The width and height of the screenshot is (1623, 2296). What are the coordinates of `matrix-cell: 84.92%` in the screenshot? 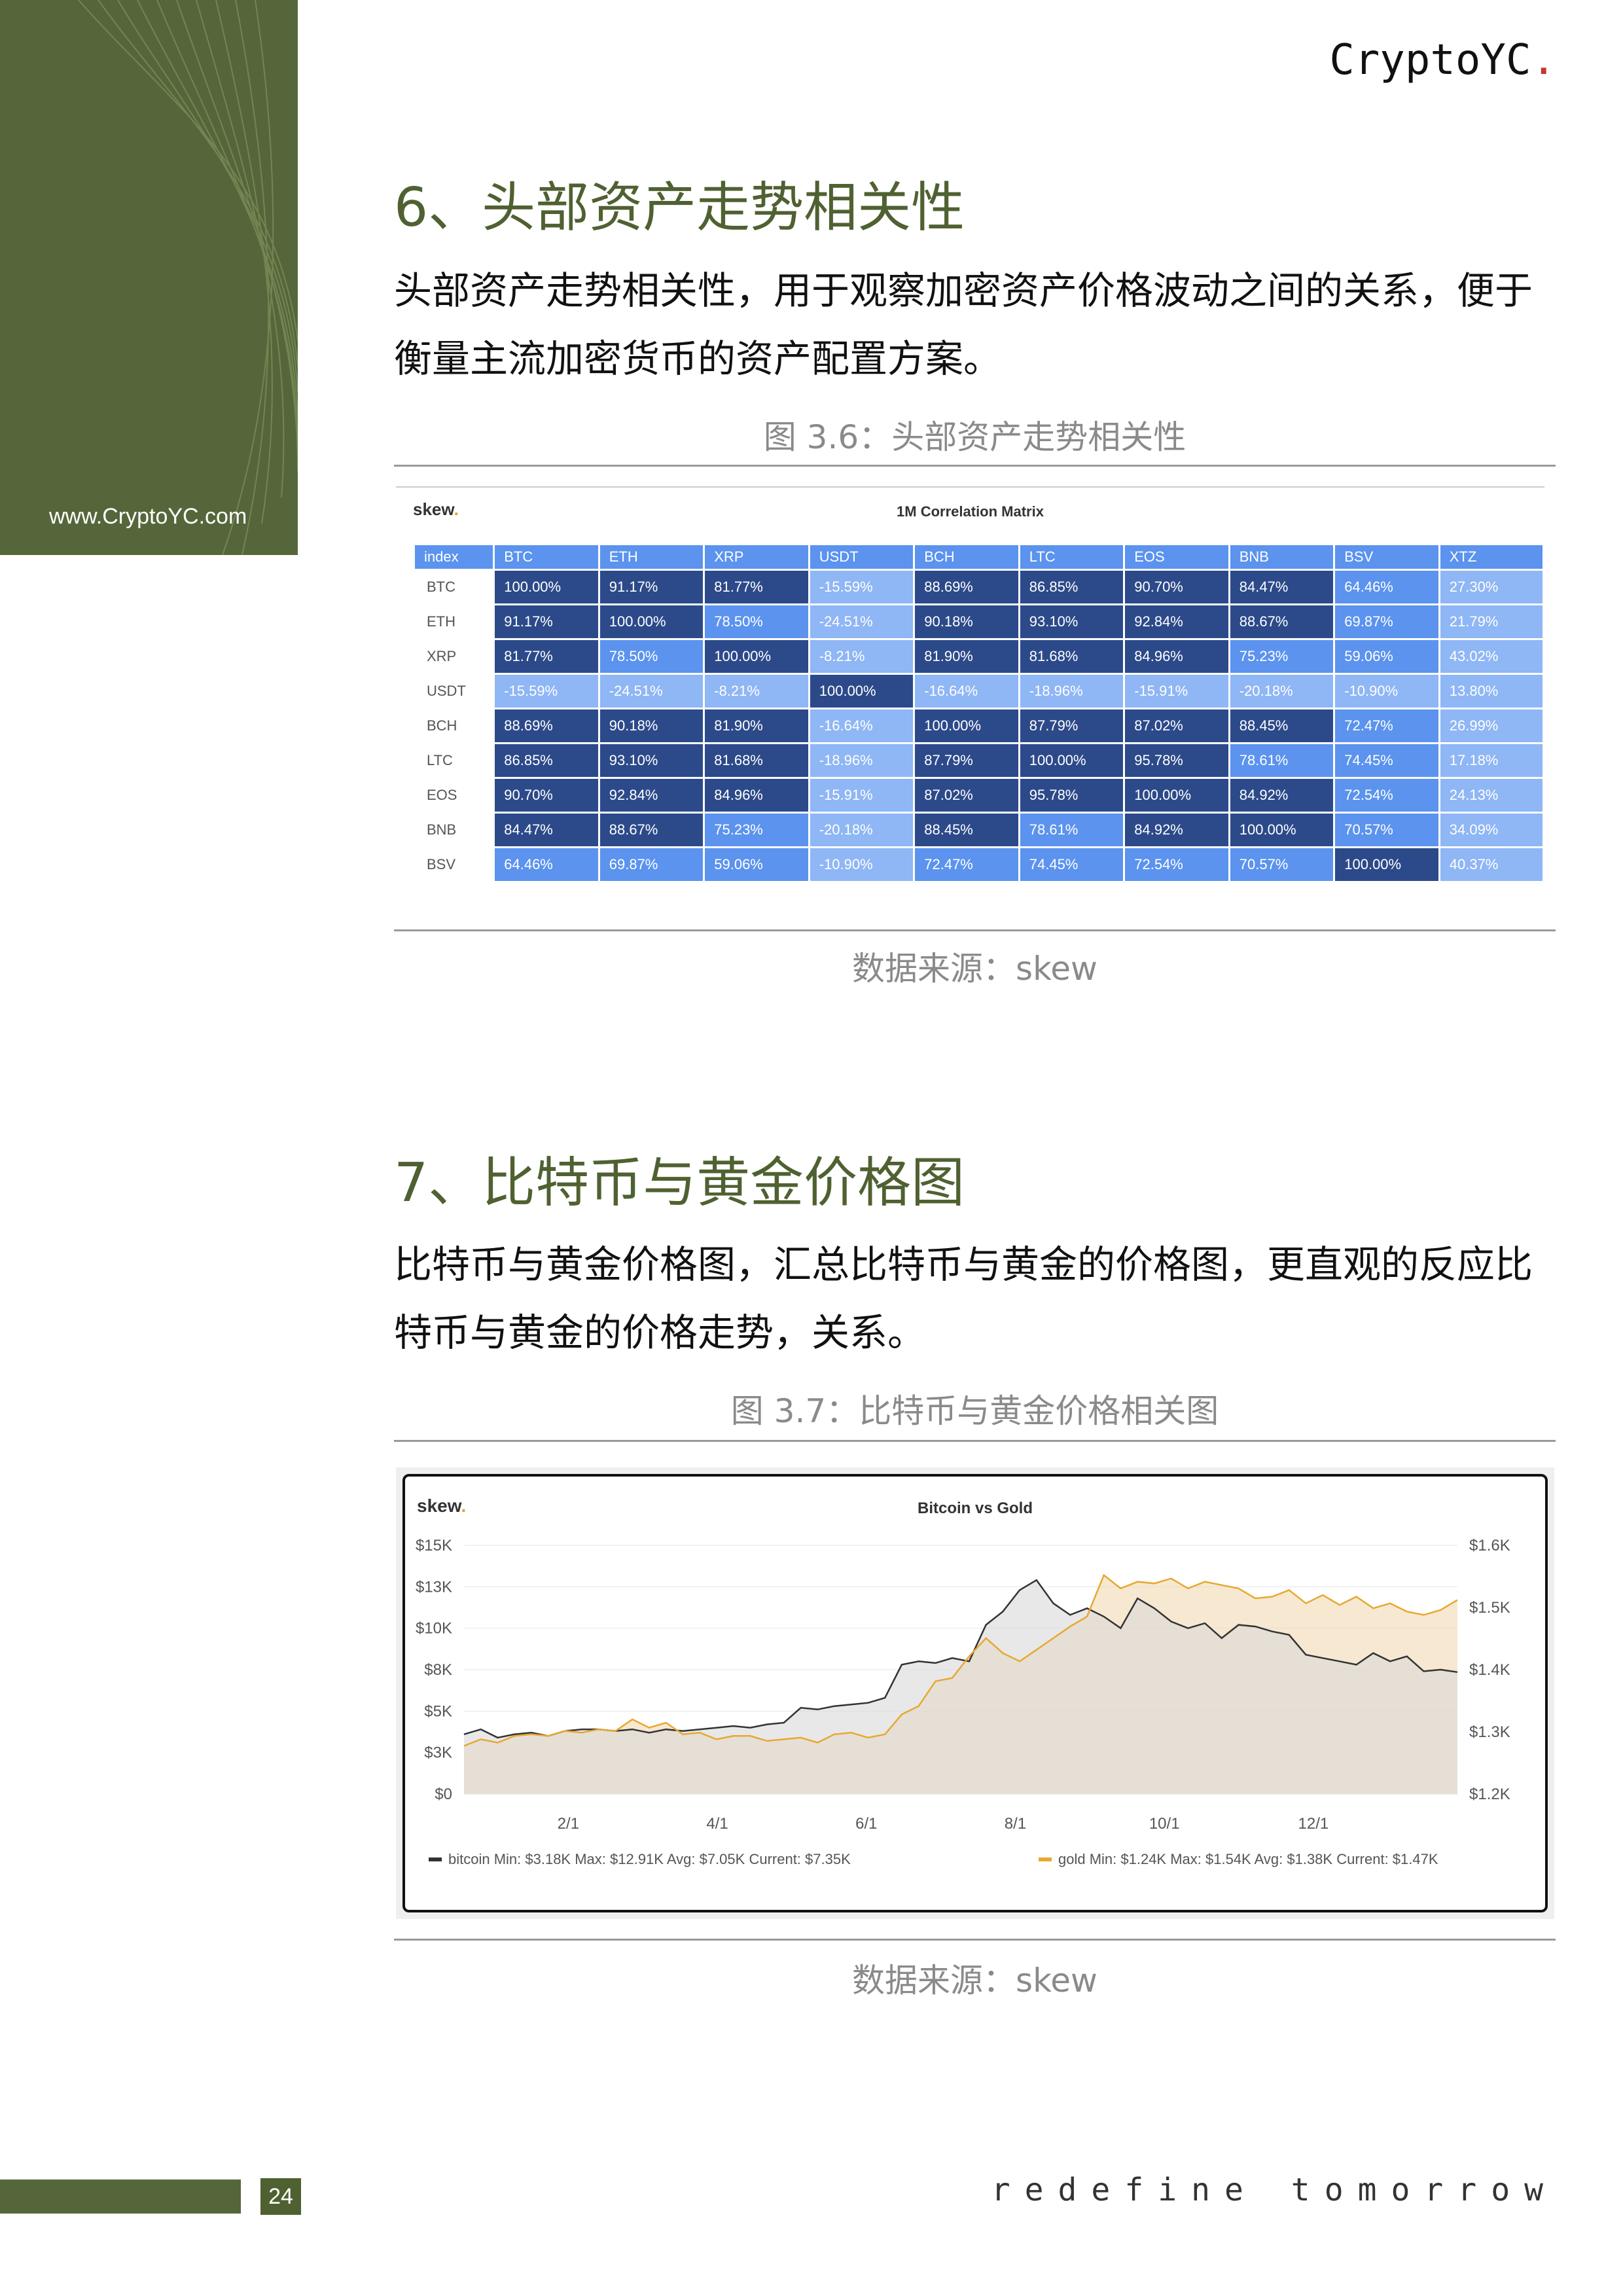 It's located at (1176, 830).